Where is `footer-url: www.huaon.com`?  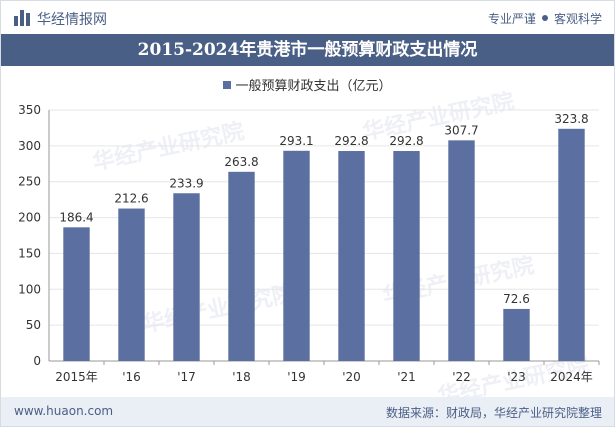
footer-url: www.huaon.com is located at coordinates (64, 411).